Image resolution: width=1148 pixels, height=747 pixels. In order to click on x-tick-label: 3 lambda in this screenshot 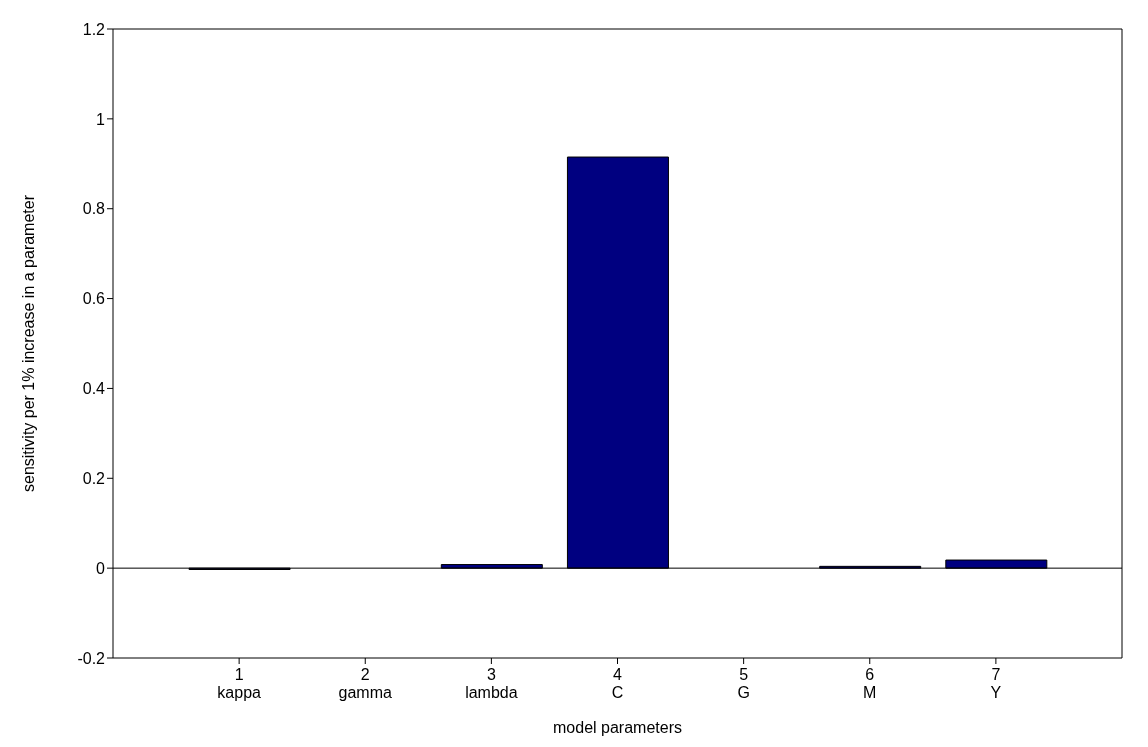, I will do `click(491, 683)`.